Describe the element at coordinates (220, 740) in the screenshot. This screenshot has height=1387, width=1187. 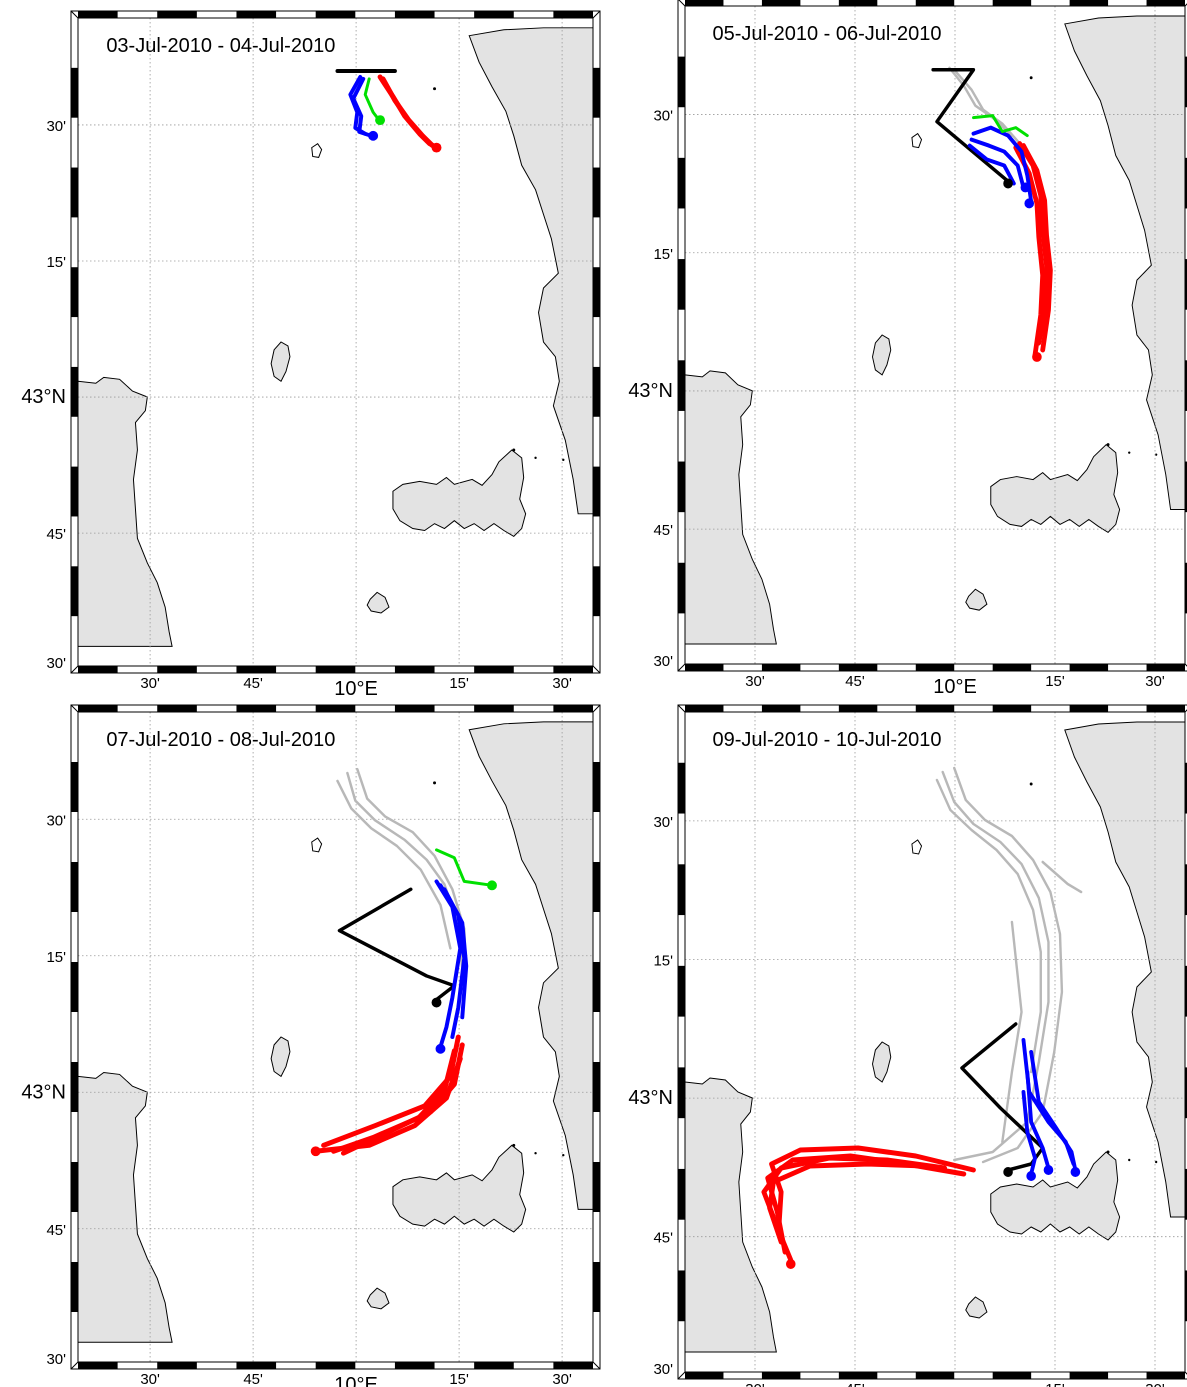
I see `panel-title: 07-Jul-2010 - 08-Jul-2010` at that location.